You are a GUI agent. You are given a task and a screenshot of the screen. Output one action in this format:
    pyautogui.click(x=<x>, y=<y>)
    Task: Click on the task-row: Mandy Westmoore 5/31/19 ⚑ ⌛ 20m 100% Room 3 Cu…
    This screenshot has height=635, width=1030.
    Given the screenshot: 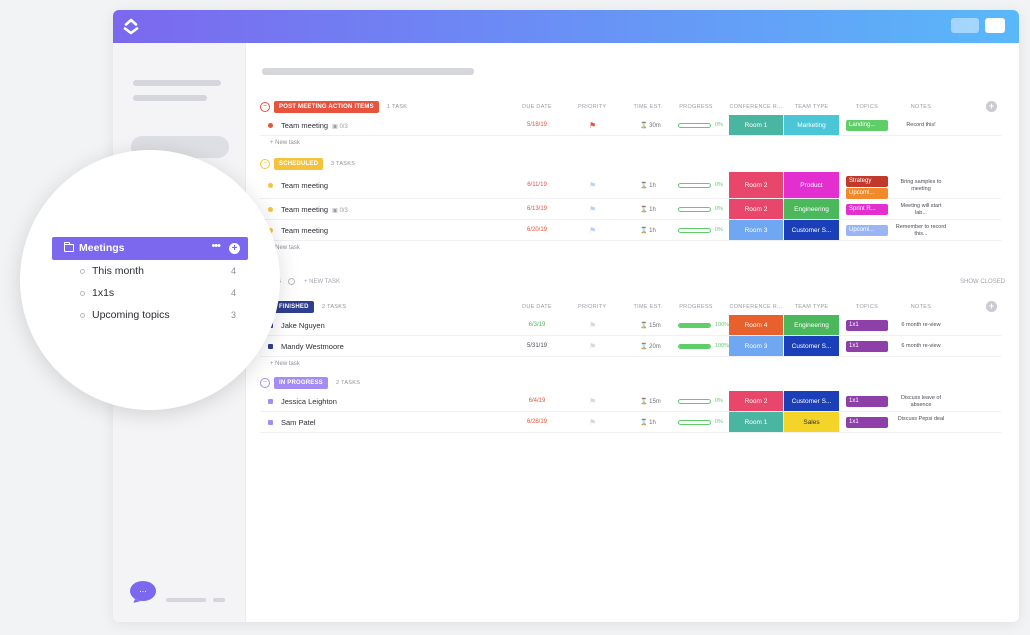 What is the action you would take?
    pyautogui.click(x=630, y=346)
    